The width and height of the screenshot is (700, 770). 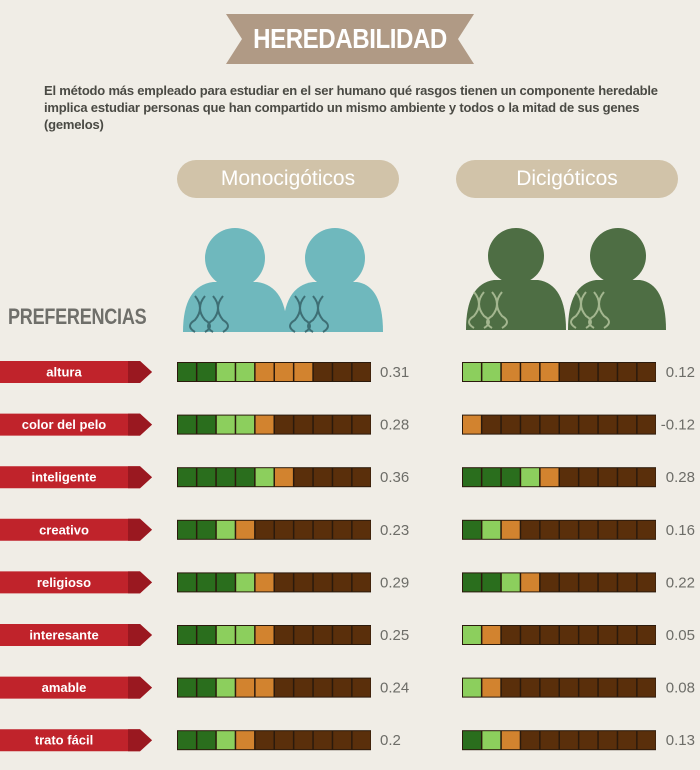 What do you see at coordinates (516, 279) in the screenshot?
I see `person-icon` at bounding box center [516, 279].